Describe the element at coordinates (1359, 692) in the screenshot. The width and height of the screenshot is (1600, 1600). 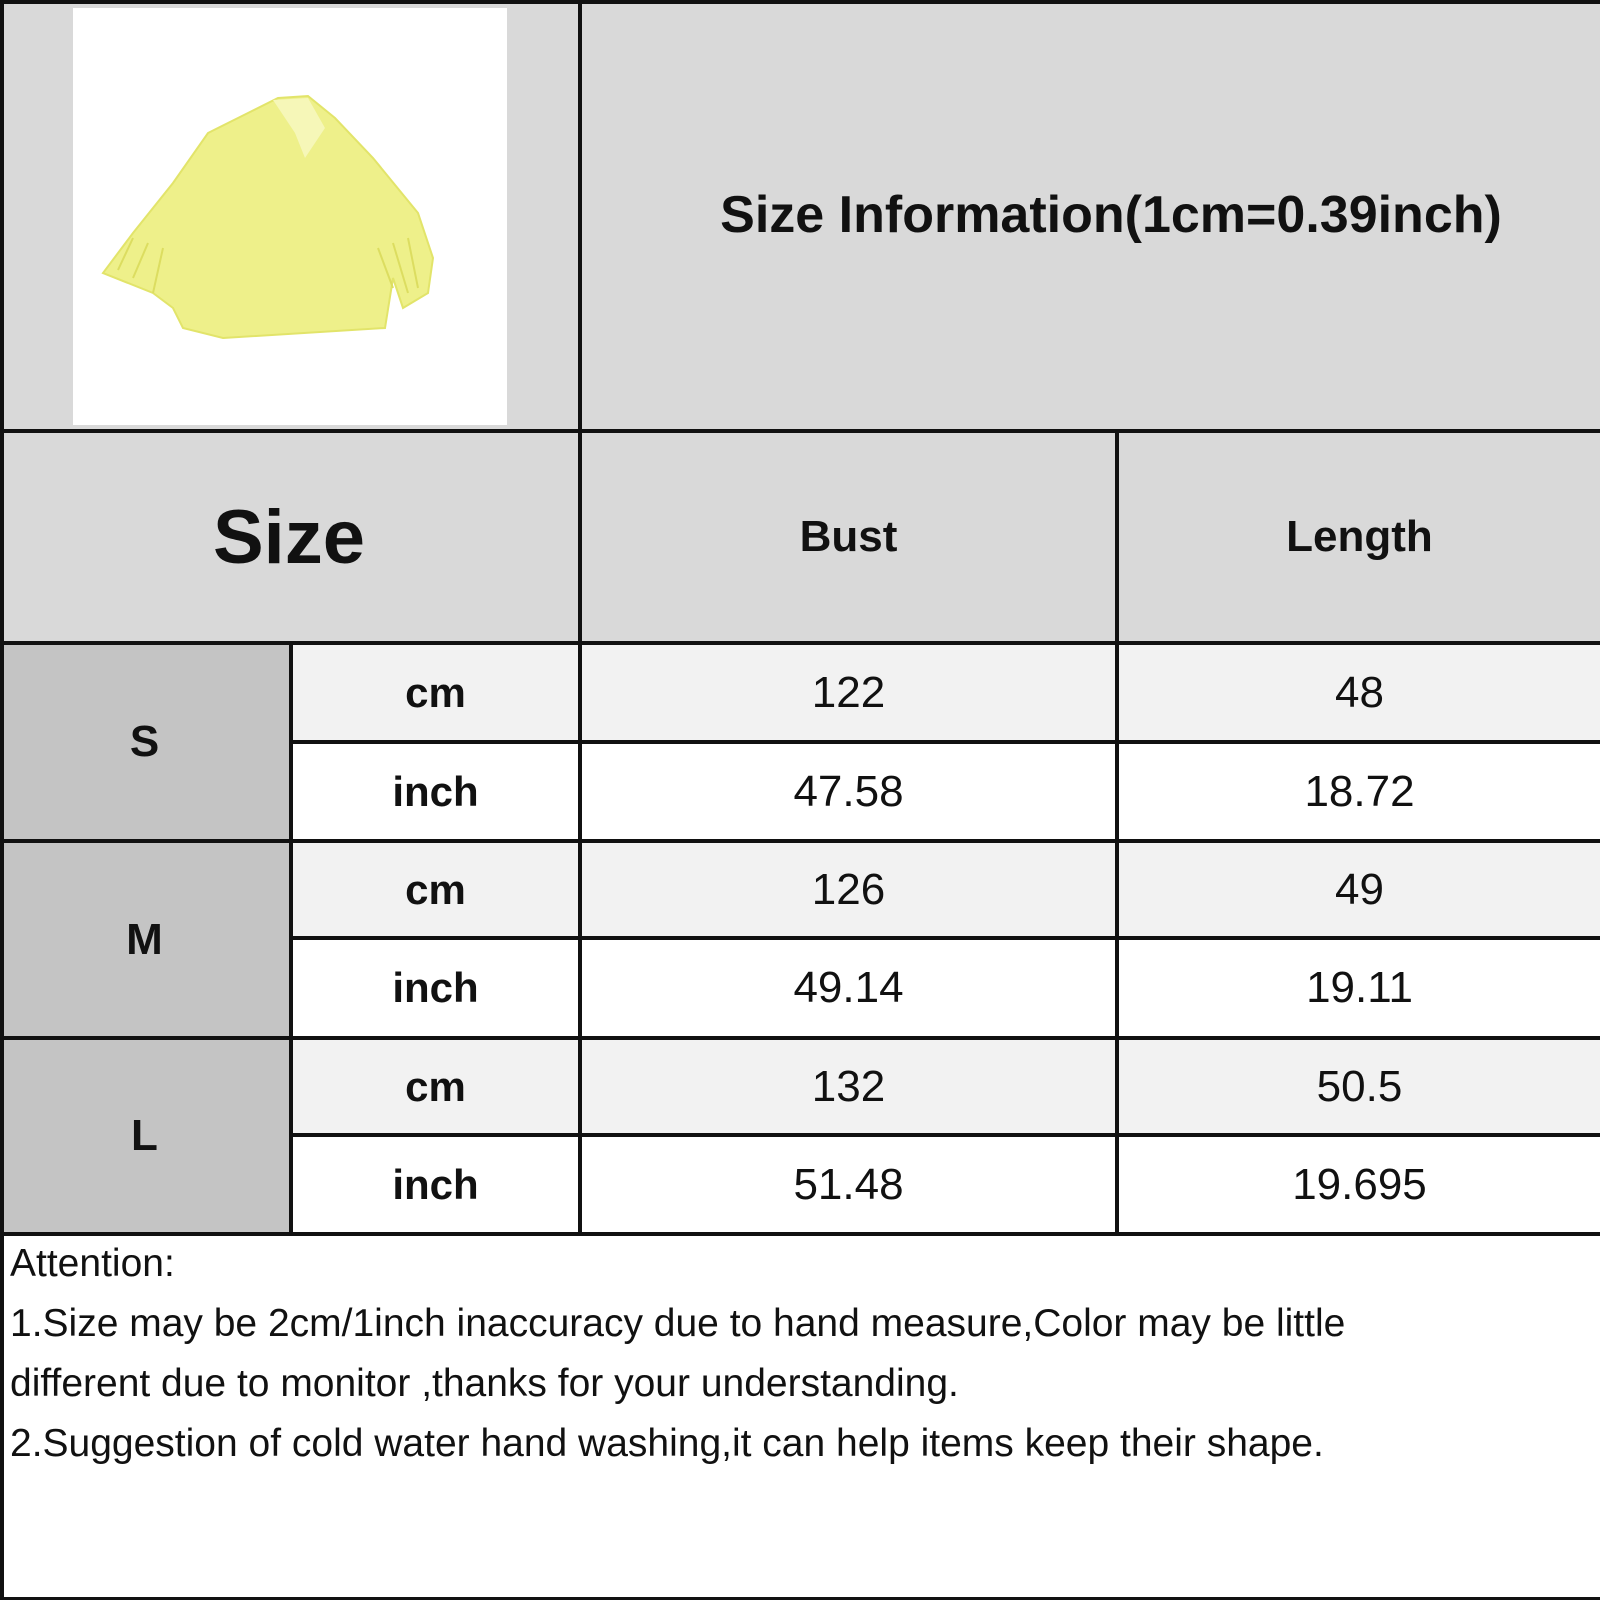
I see `length-cm-s: 48` at that location.